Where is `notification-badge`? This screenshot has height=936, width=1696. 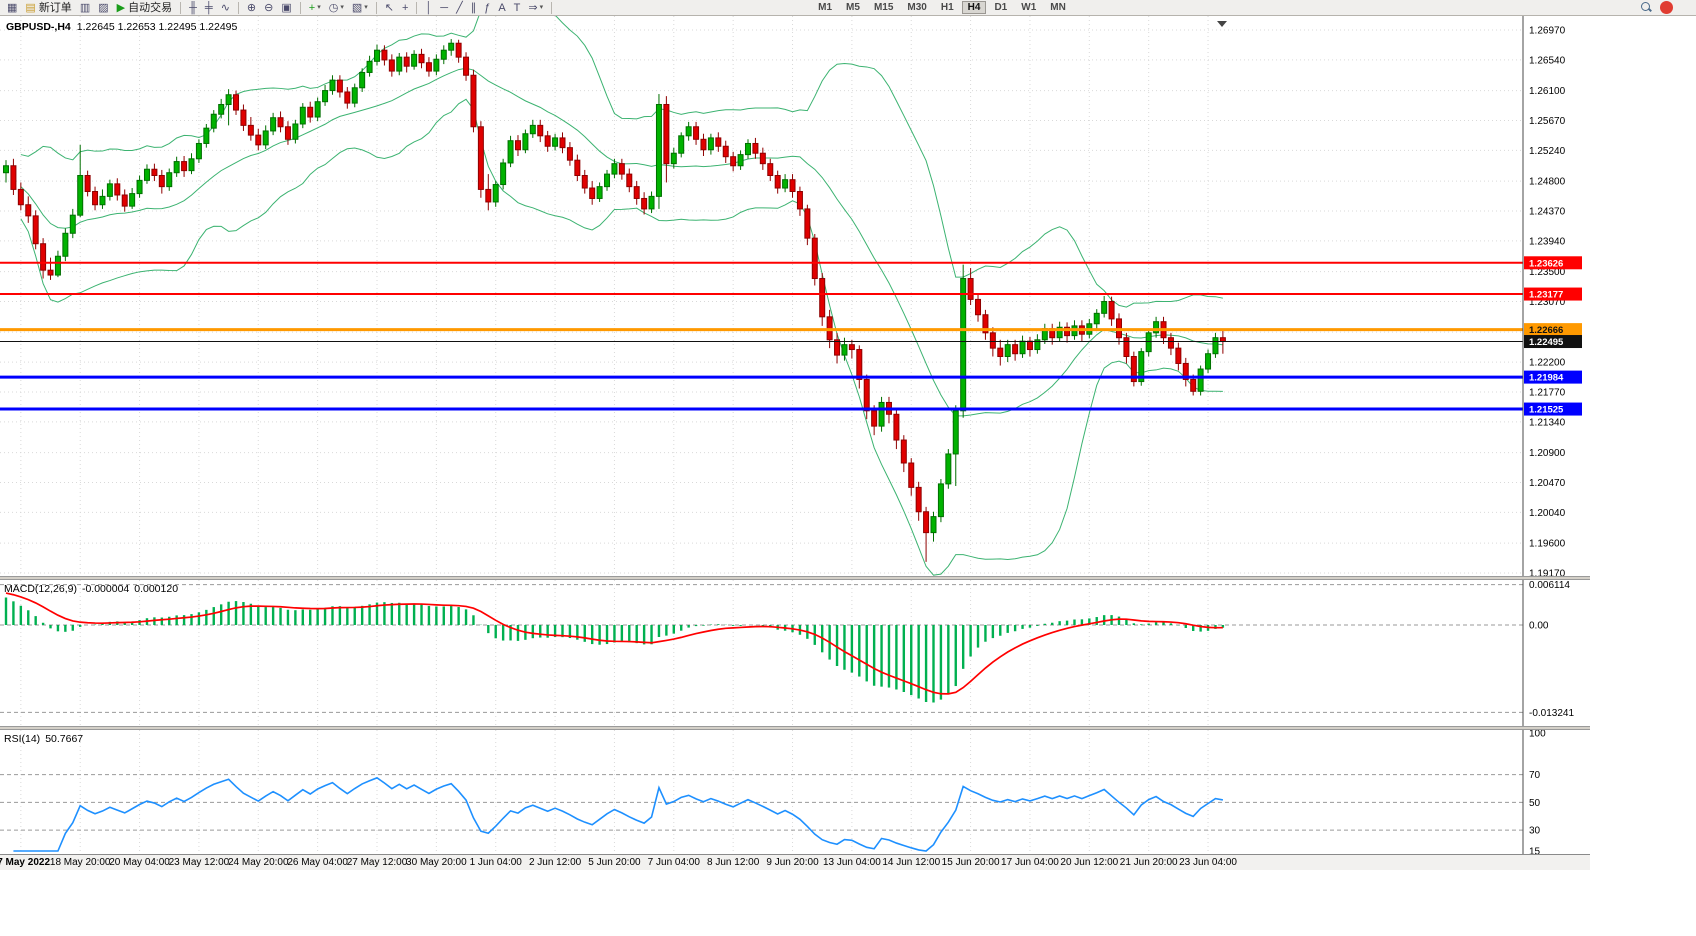
notification-badge is located at coordinates (1666, 7).